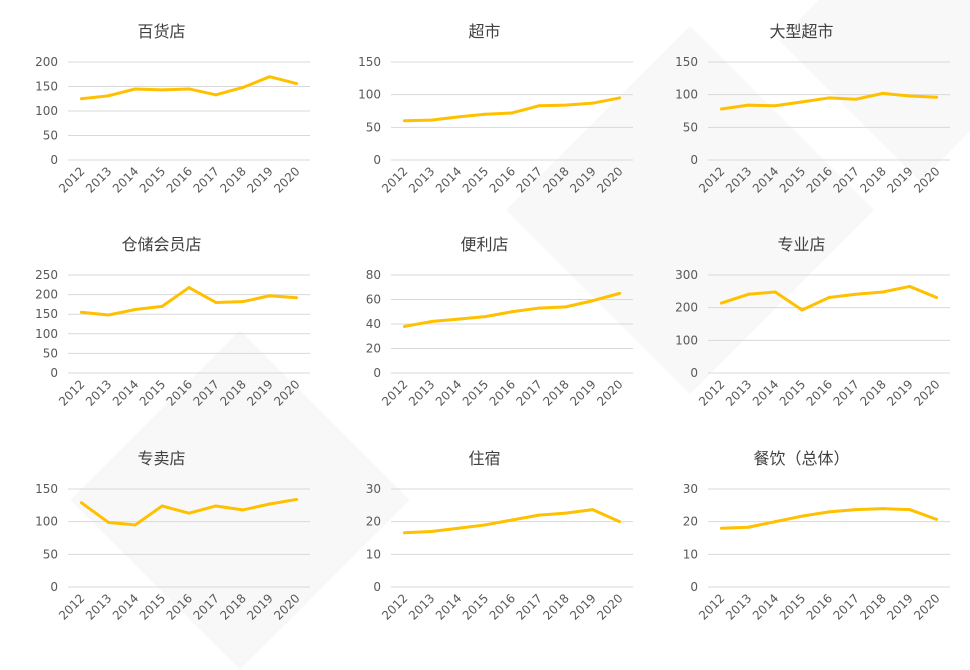 This screenshot has height=670, width=970. Describe the element at coordinates (899, 392) in the screenshot. I see `x-tick-label: 2019` at that location.